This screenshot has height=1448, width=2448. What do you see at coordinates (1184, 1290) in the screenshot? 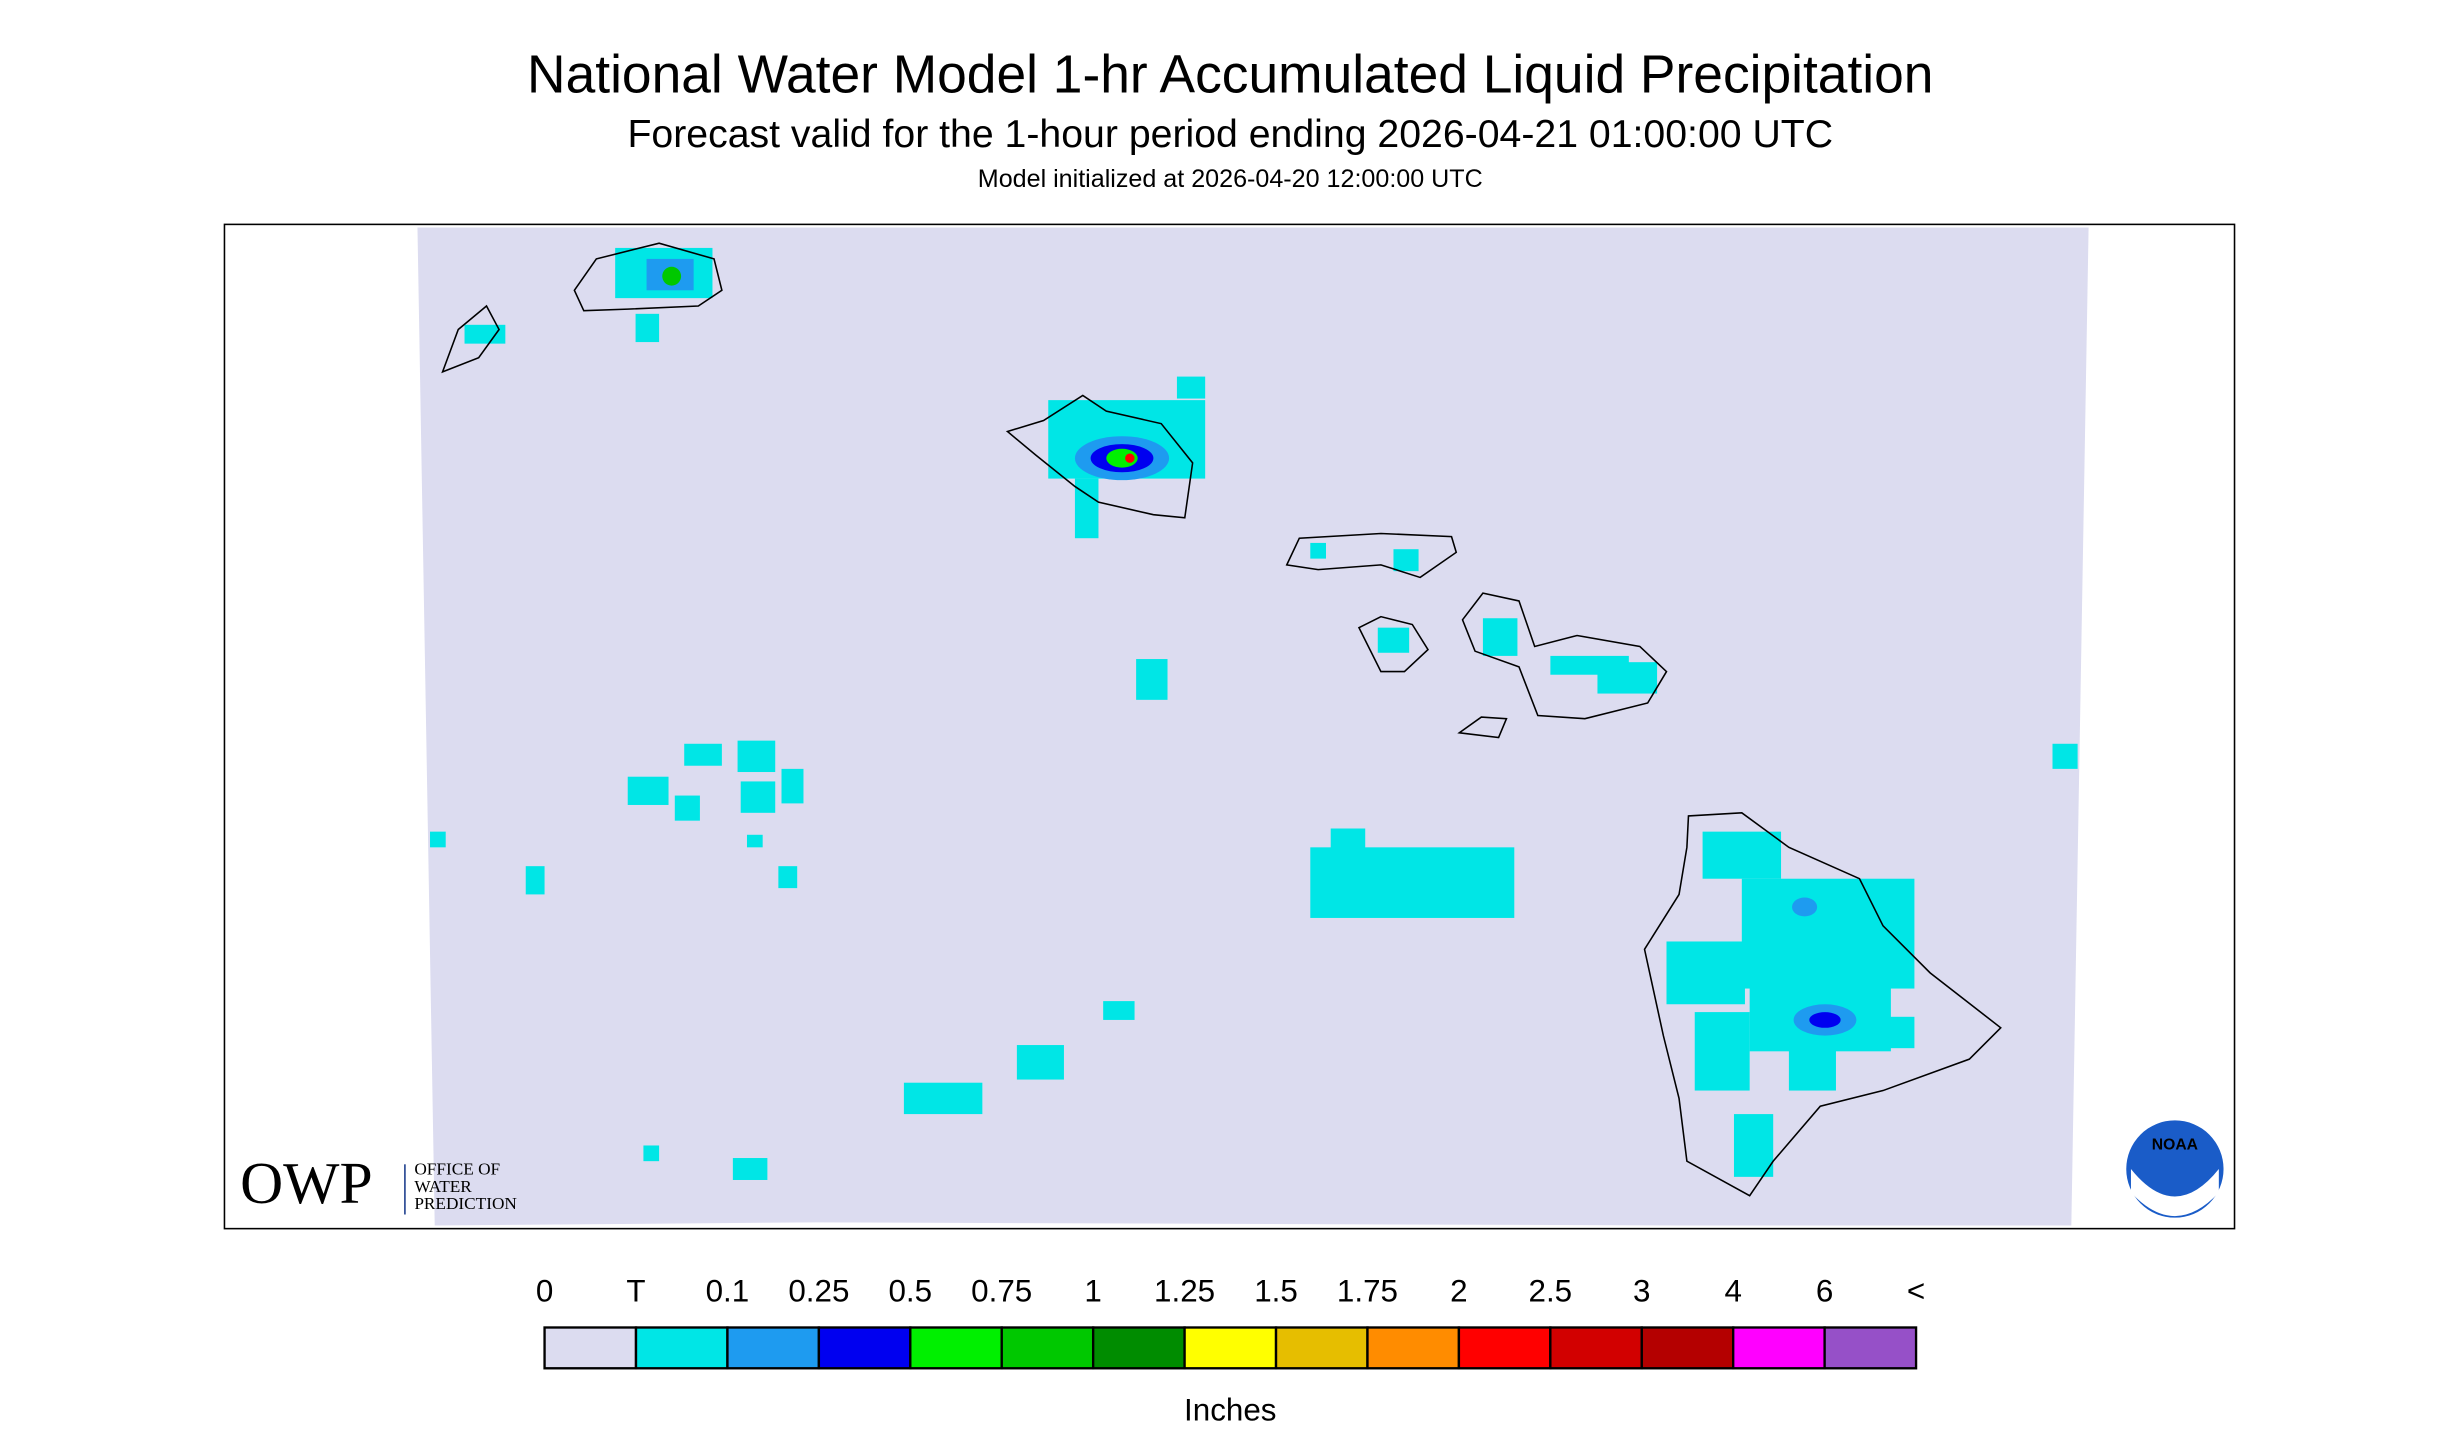
I see `legend-label: 1.25` at bounding box center [1184, 1290].